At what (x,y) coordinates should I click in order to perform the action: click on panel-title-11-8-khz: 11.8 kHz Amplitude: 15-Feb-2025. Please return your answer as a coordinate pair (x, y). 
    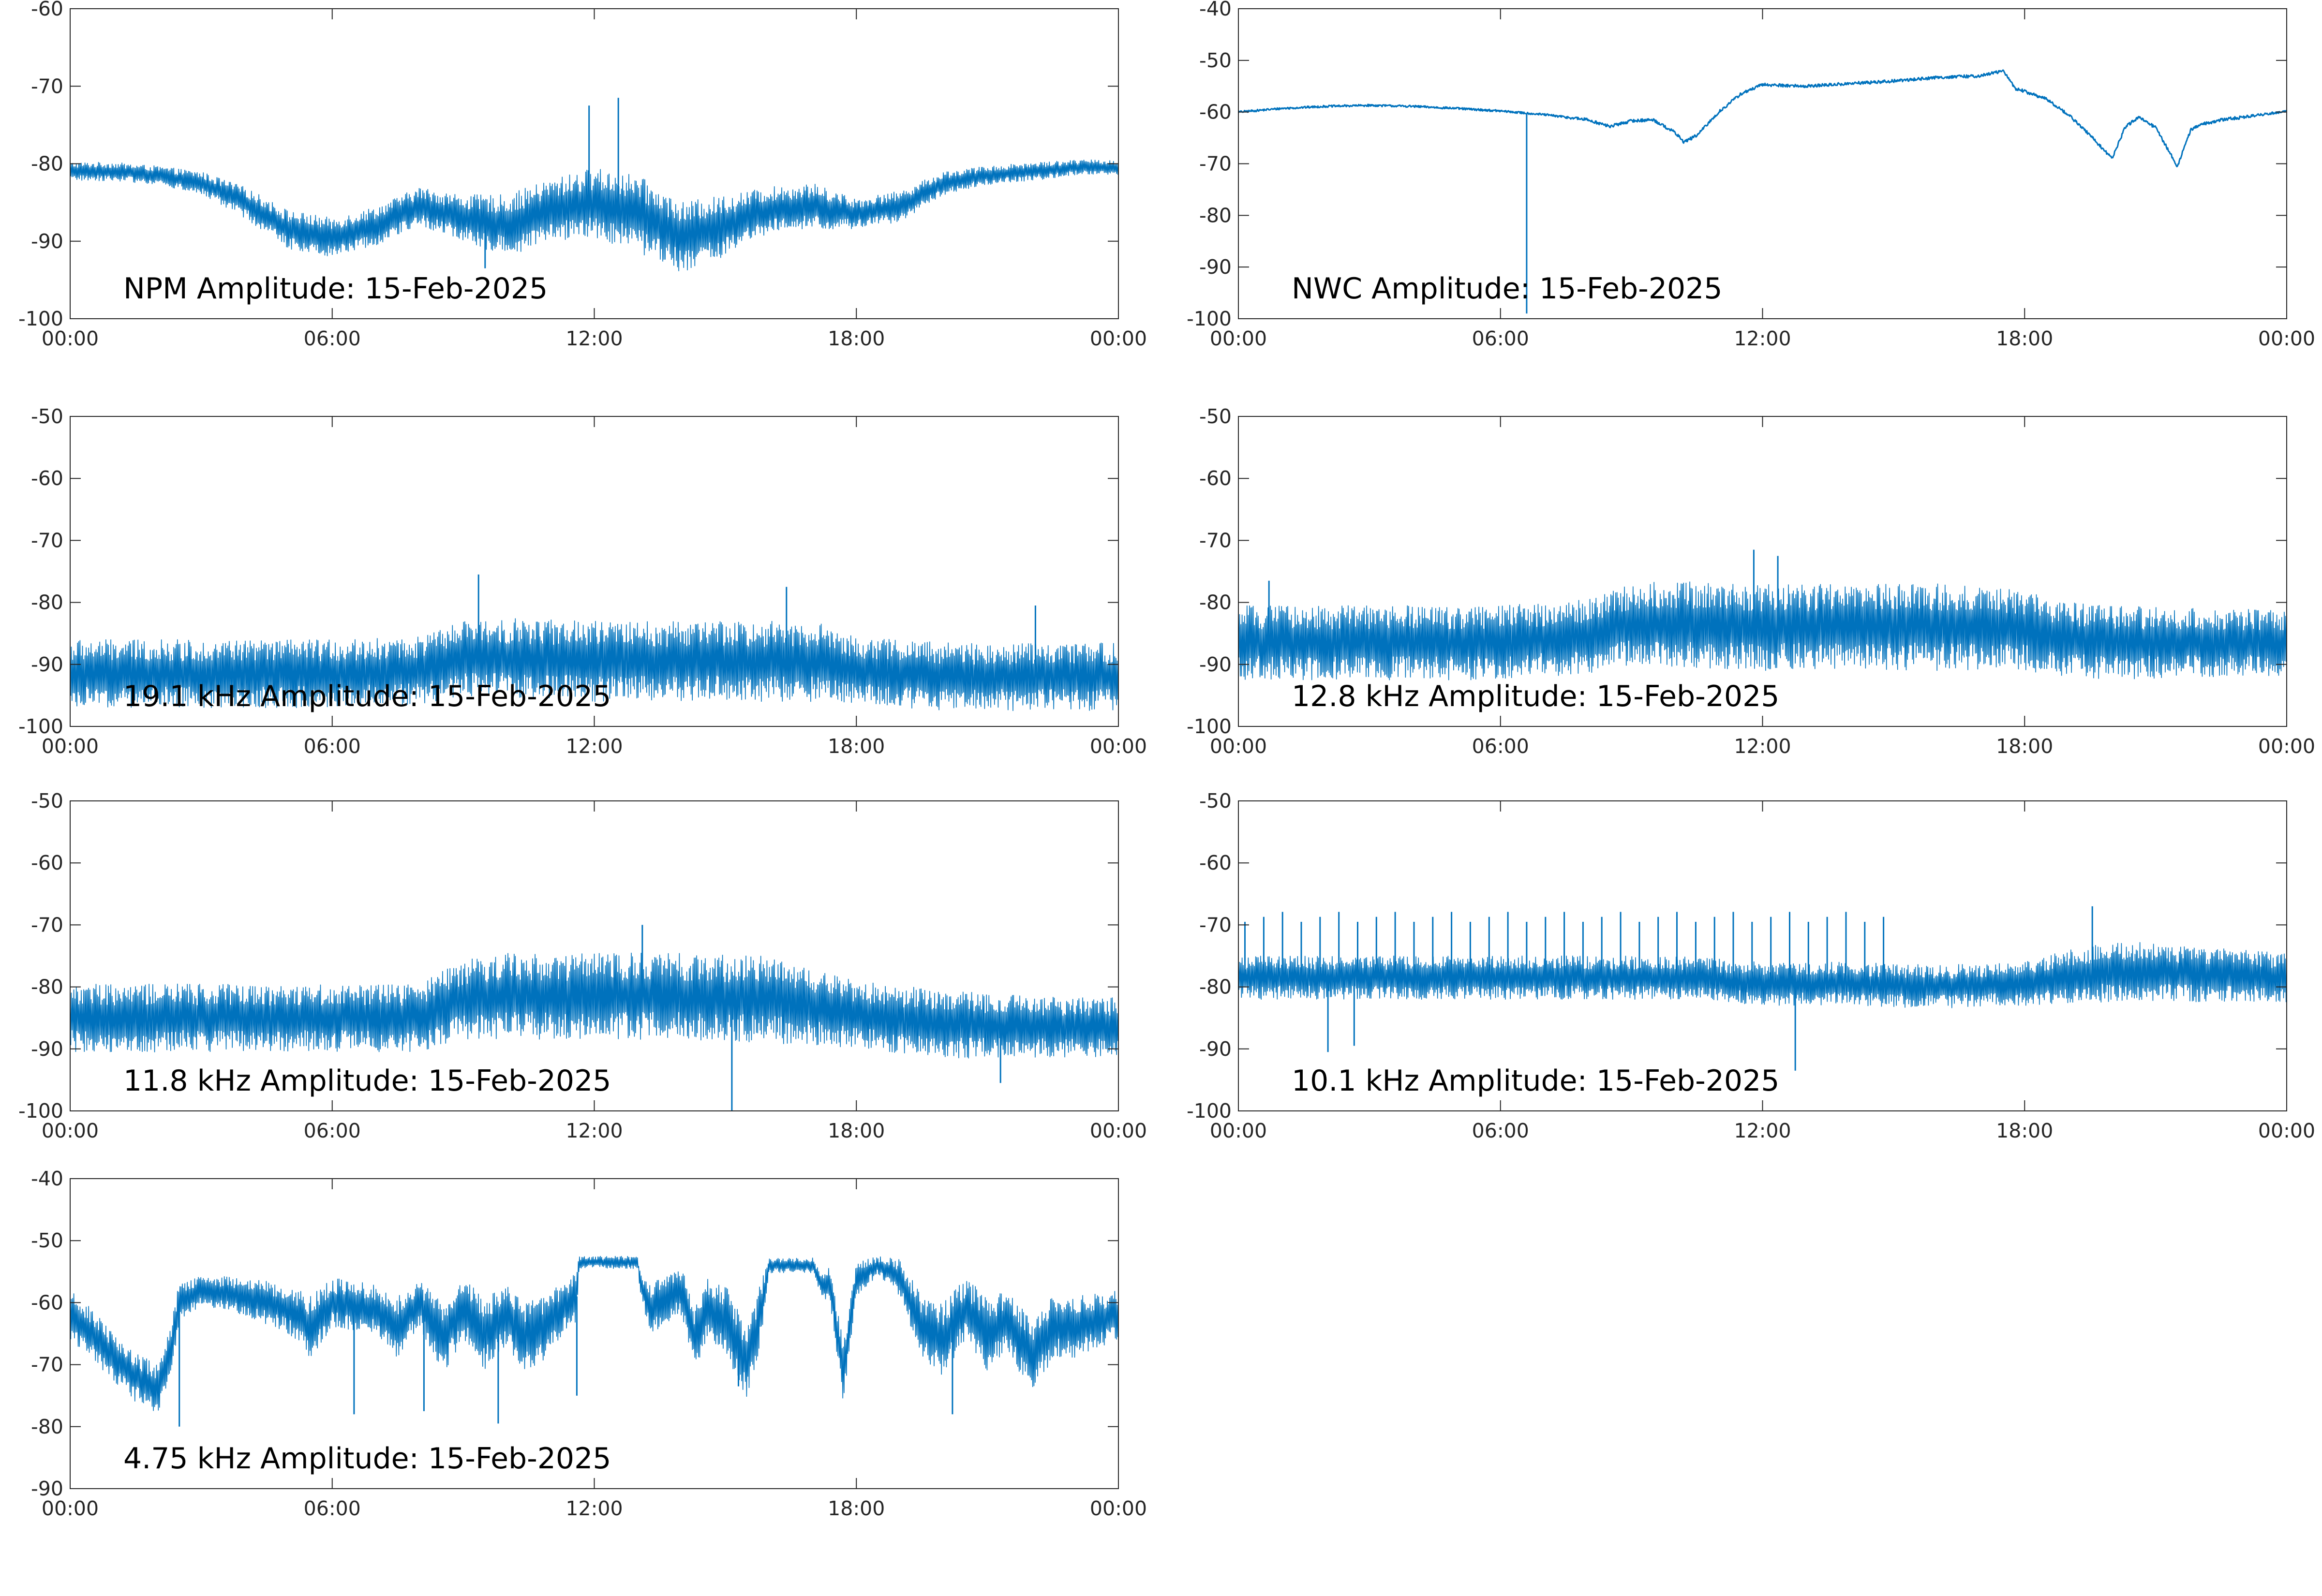
    Looking at the image, I should click on (367, 1081).